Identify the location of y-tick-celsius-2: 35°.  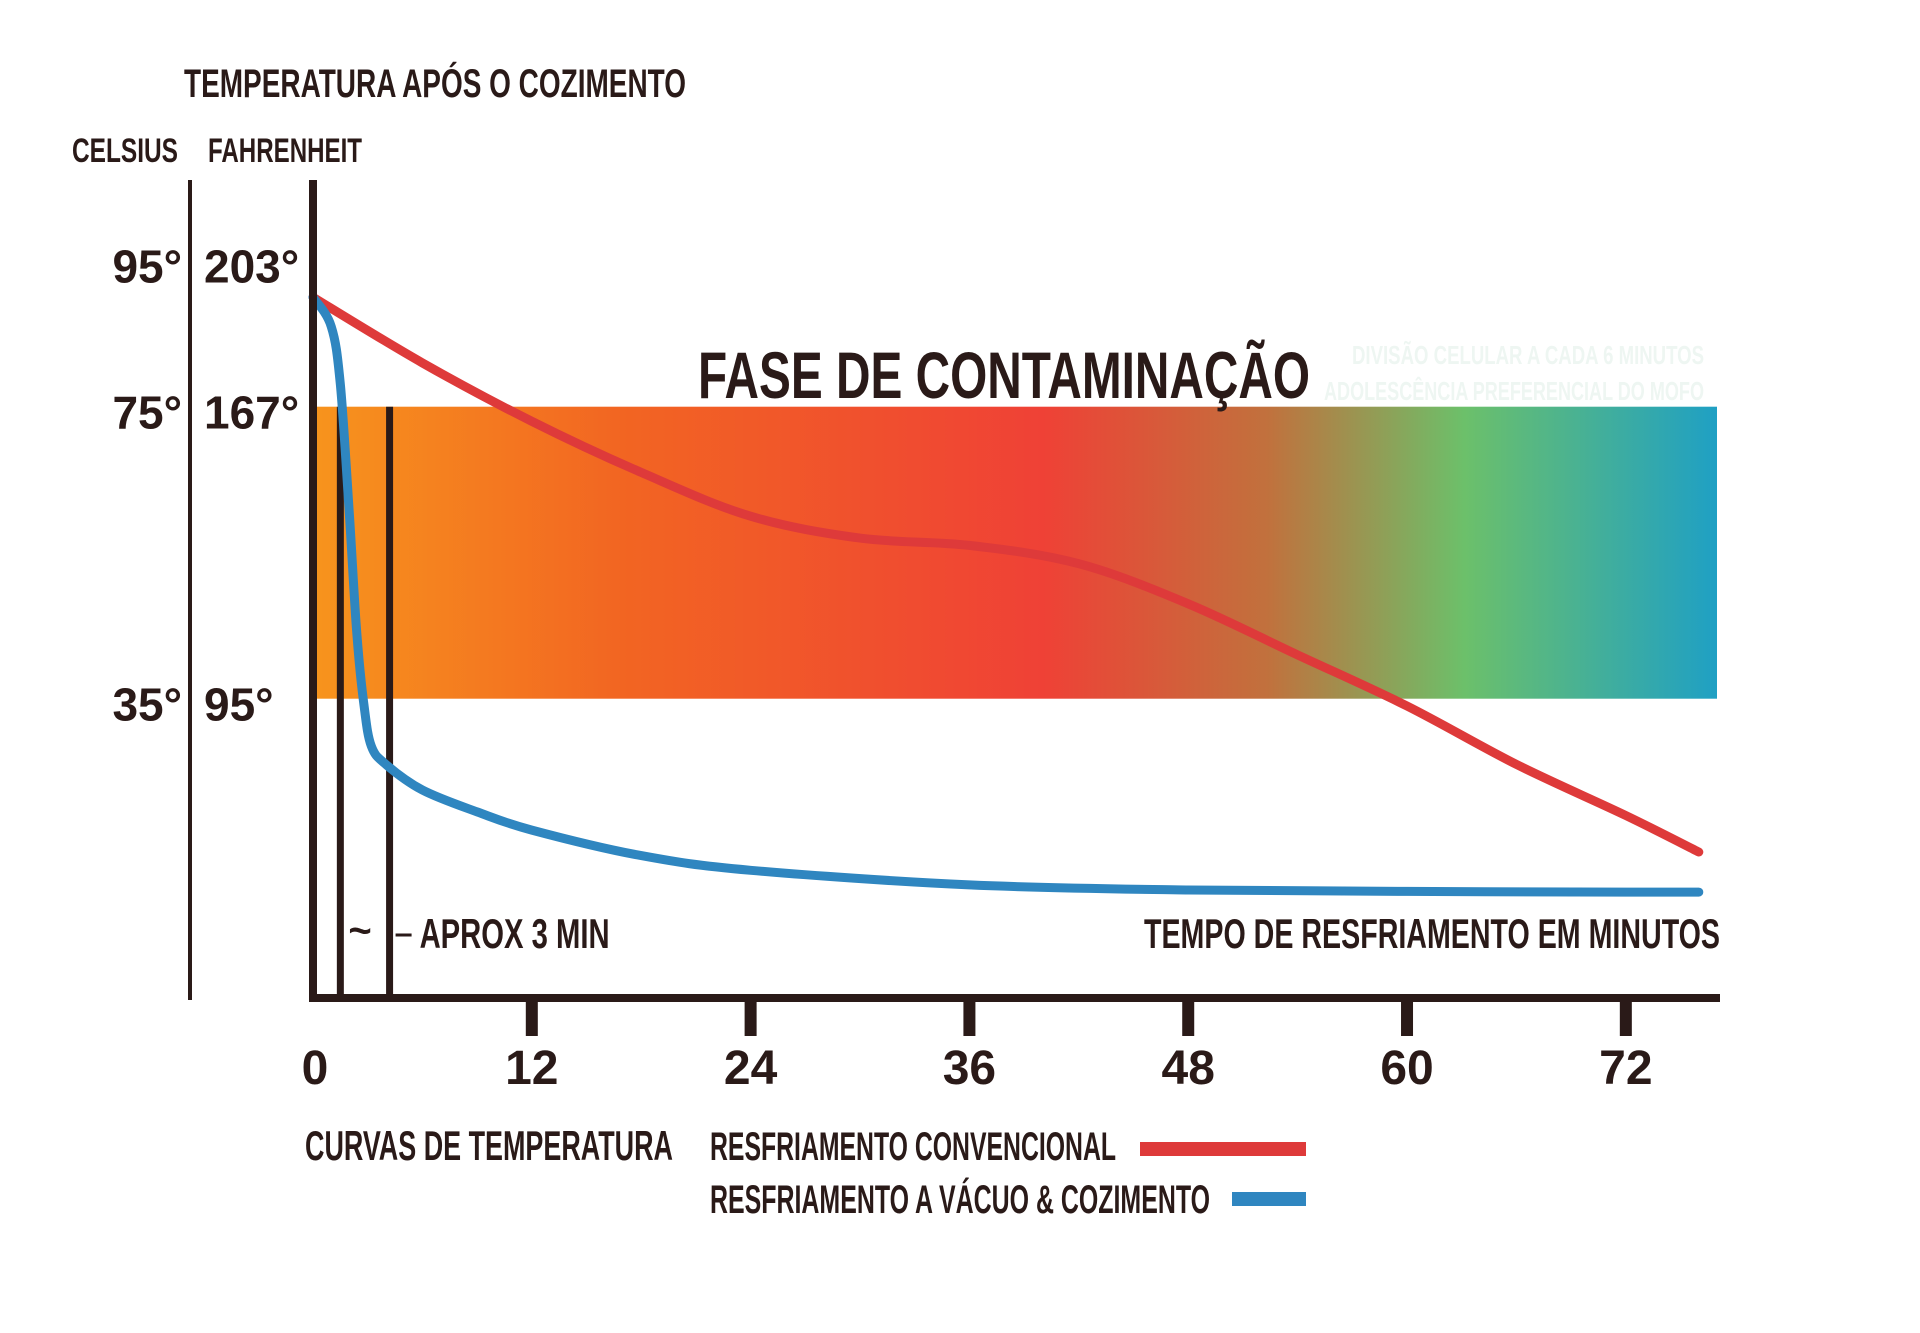
(147, 705).